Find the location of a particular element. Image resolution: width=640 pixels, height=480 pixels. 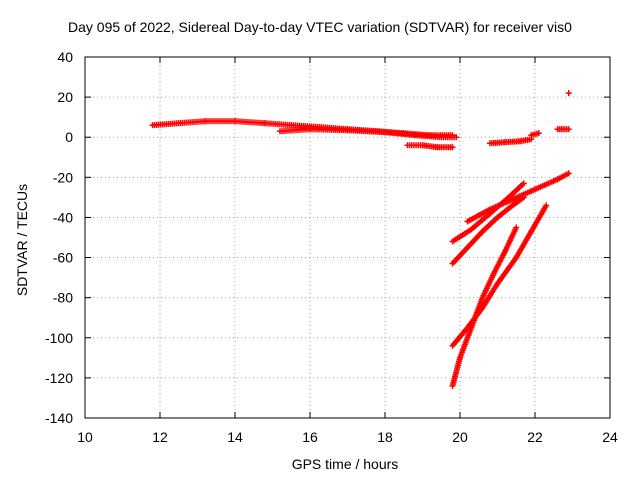

y-tick-label: -80 is located at coordinates (63, 298).